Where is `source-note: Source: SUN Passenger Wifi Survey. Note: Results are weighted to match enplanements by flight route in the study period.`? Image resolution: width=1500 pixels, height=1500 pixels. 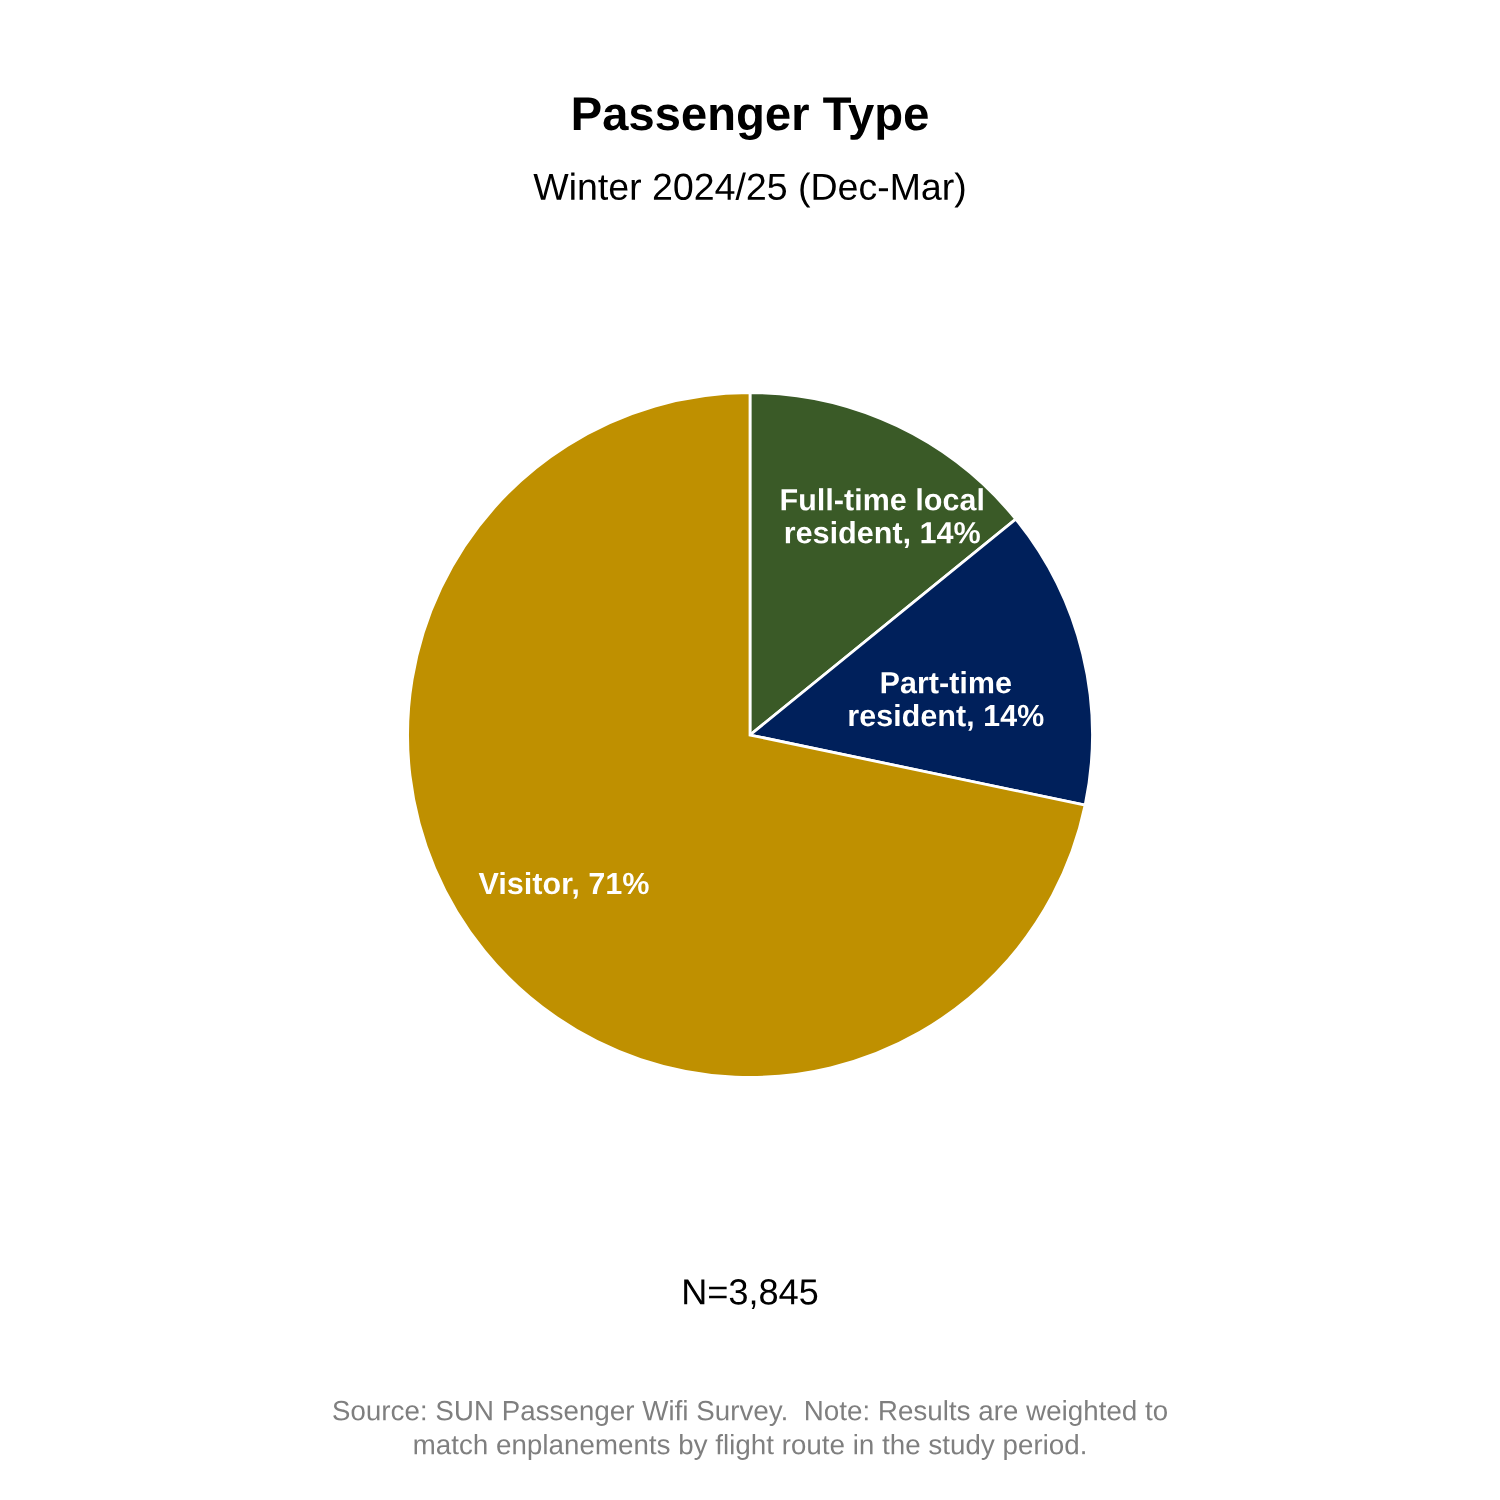
source-note: Source: SUN Passenger Wifi Survey. Note: Results are weighted to match enplanements by flight route in the study period. is located at coordinates (750, 1430).